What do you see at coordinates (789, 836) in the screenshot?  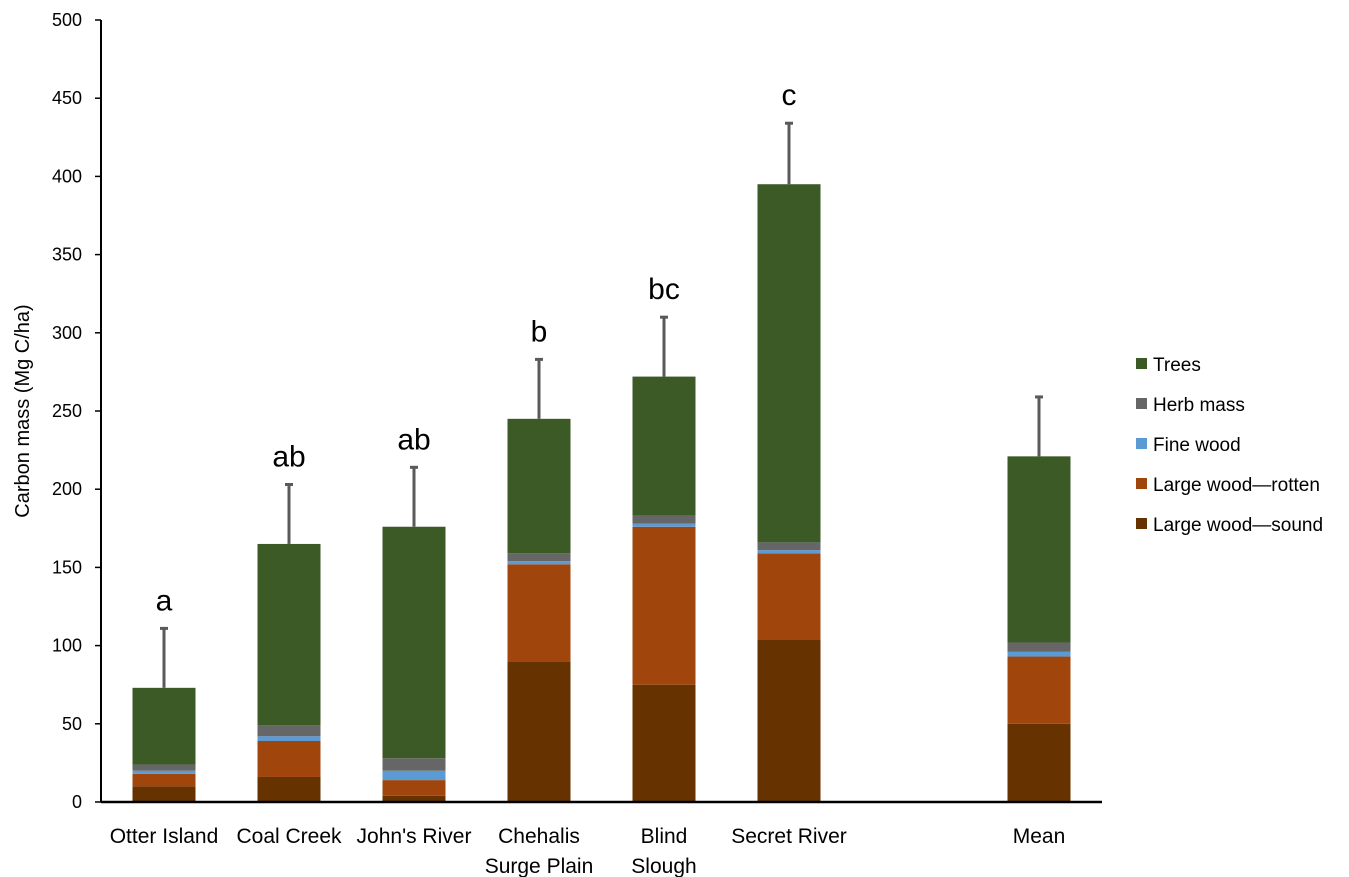 I see `x-tick-label: Secret River` at bounding box center [789, 836].